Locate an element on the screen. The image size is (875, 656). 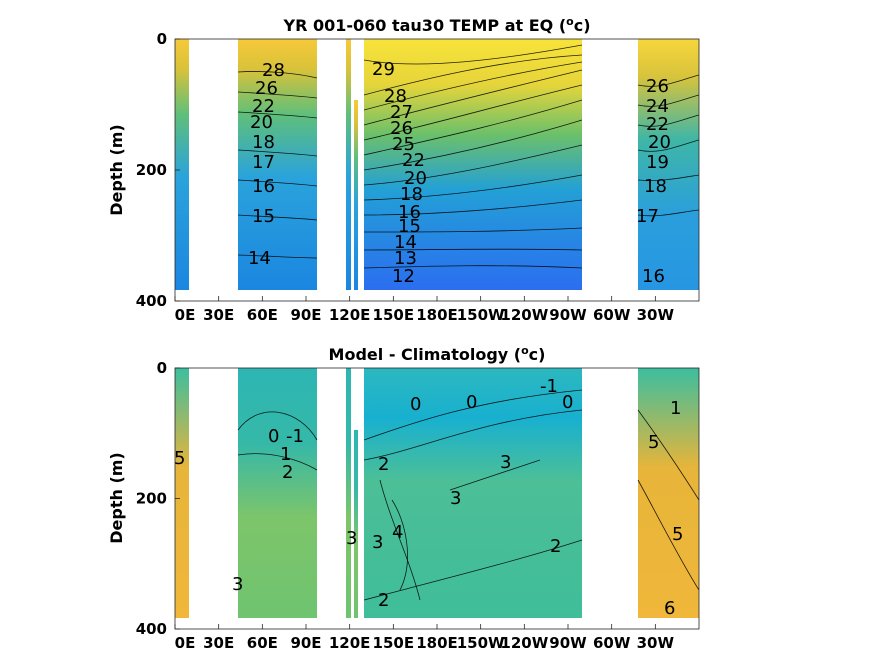
contour-label: 12 is located at coordinates (403, 276).